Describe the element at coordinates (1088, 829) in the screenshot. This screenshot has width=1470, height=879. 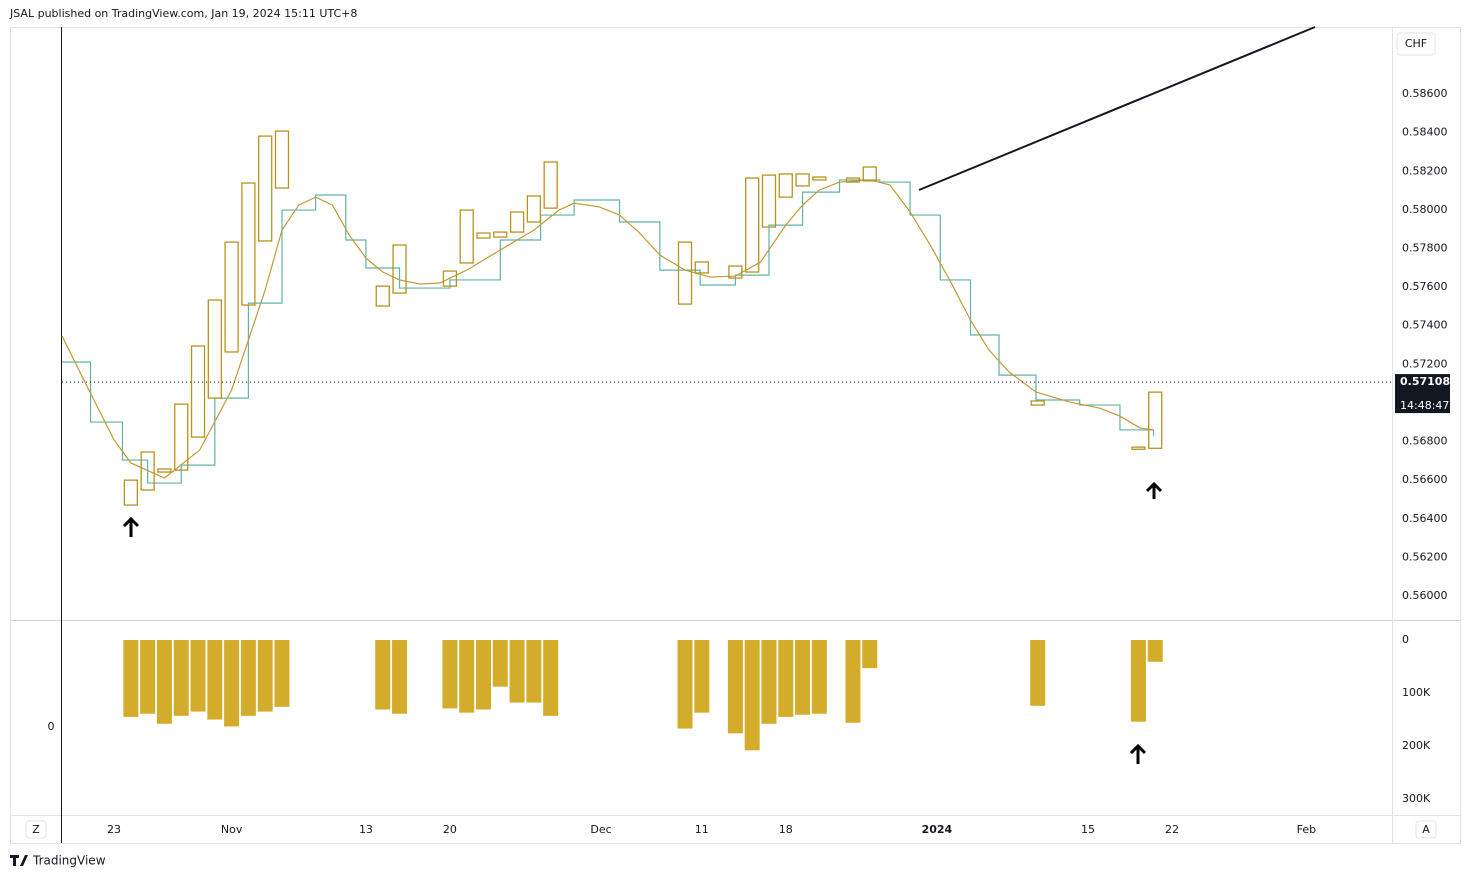
I see `x-tick-label: 15` at that location.